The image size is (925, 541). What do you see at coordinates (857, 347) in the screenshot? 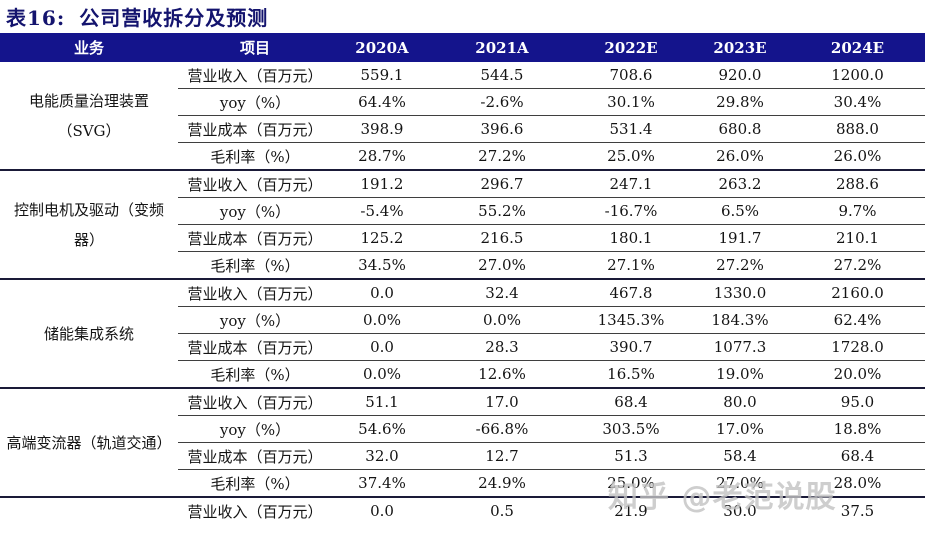
I see `value-cell: 1728.0` at bounding box center [857, 347].